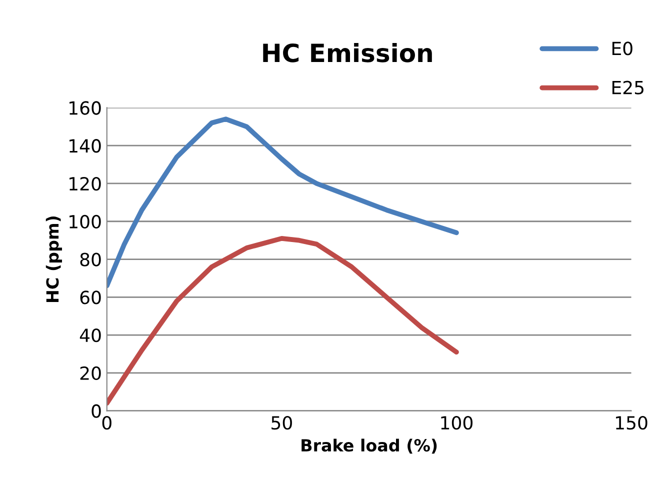  I want to click on x-tick-label: 50, so click(282, 423).